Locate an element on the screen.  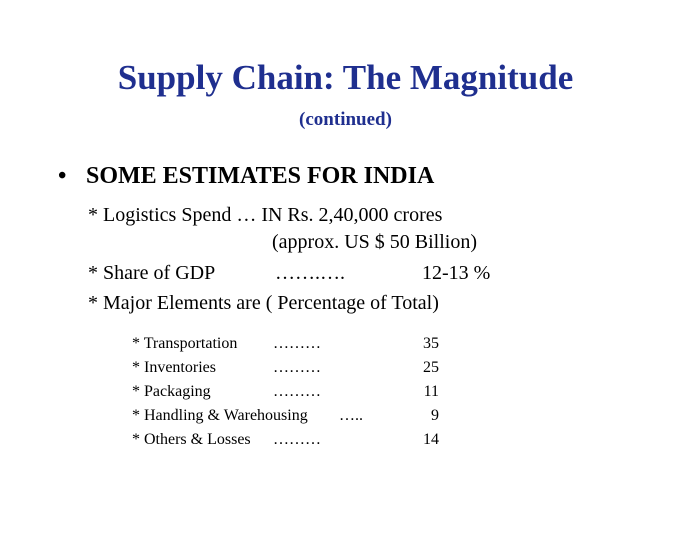
element-label: * Inventories is located at coordinates (174, 367).